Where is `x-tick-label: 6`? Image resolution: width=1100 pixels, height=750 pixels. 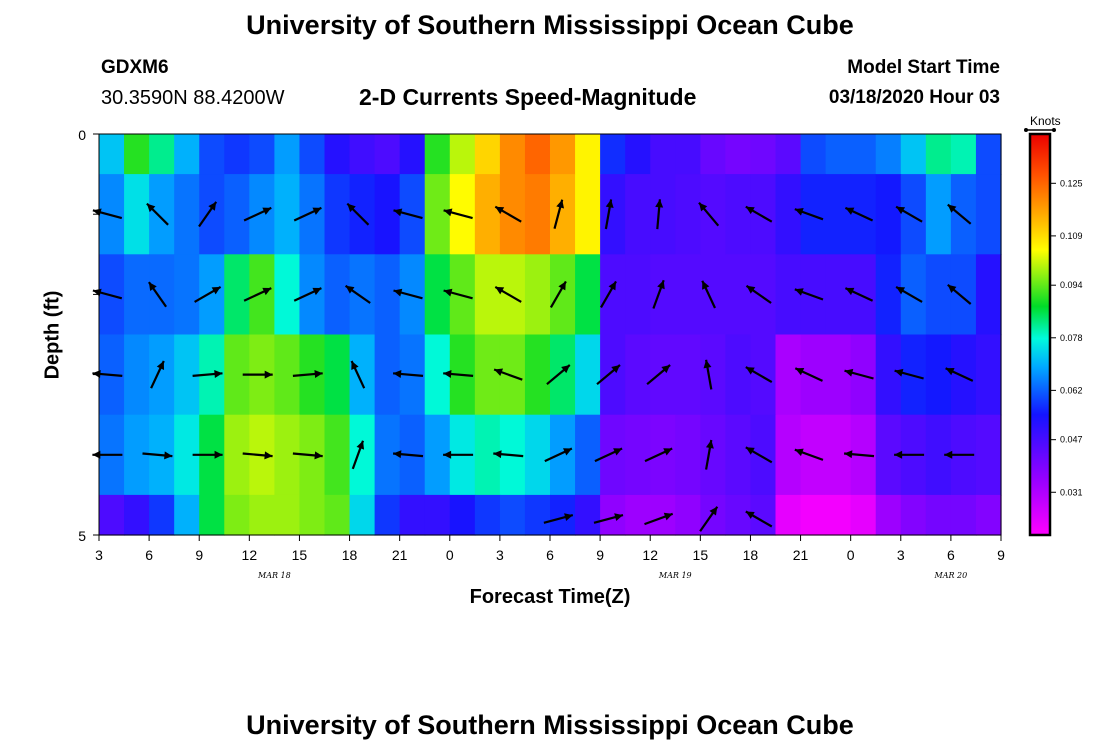 x-tick-label: 6 is located at coordinates (149, 555).